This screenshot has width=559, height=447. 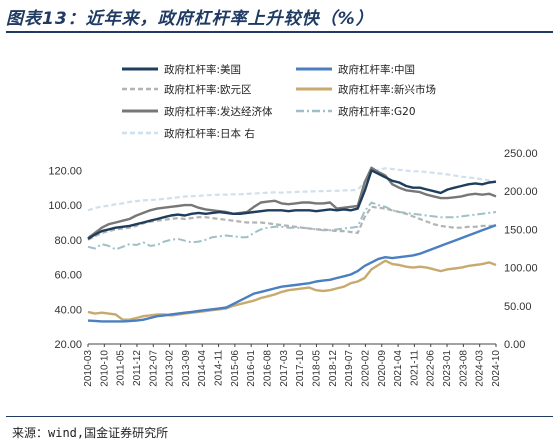 What do you see at coordinates (190, 19) in the screenshot?
I see `chart-title: 图表13：近年来，政府杠杆率上升较快（%）` at bounding box center [190, 19].